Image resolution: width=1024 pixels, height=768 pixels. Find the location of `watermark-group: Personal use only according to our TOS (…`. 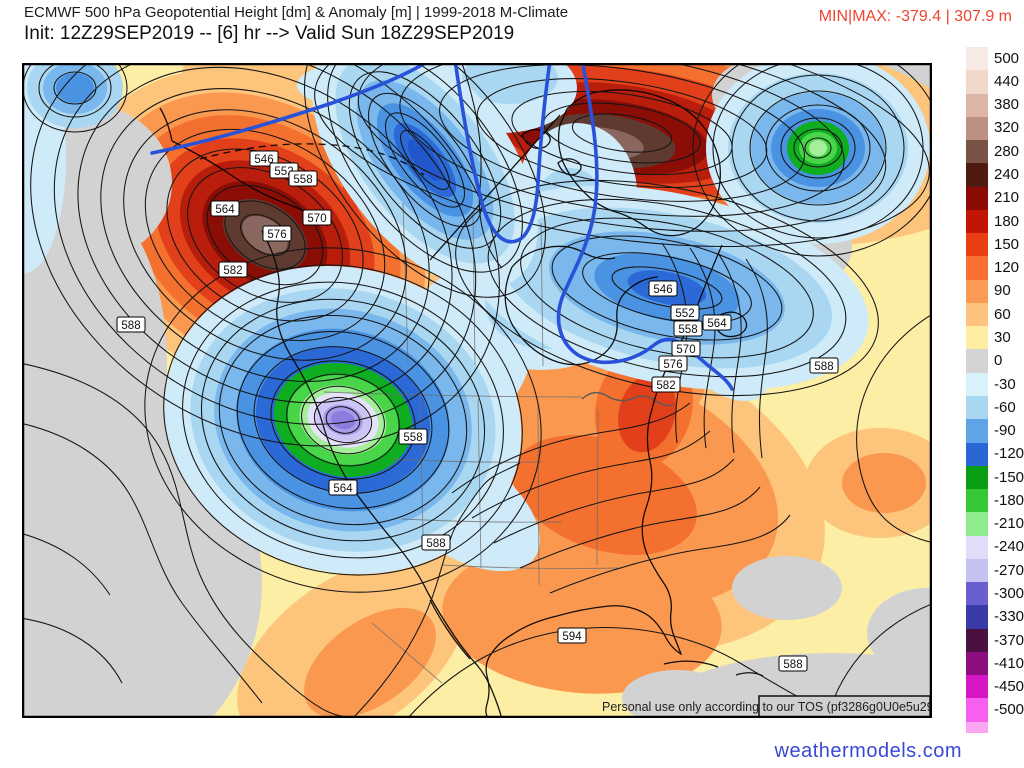

watermark-group: Personal use only according to our TOS (… is located at coordinates (767, 706).